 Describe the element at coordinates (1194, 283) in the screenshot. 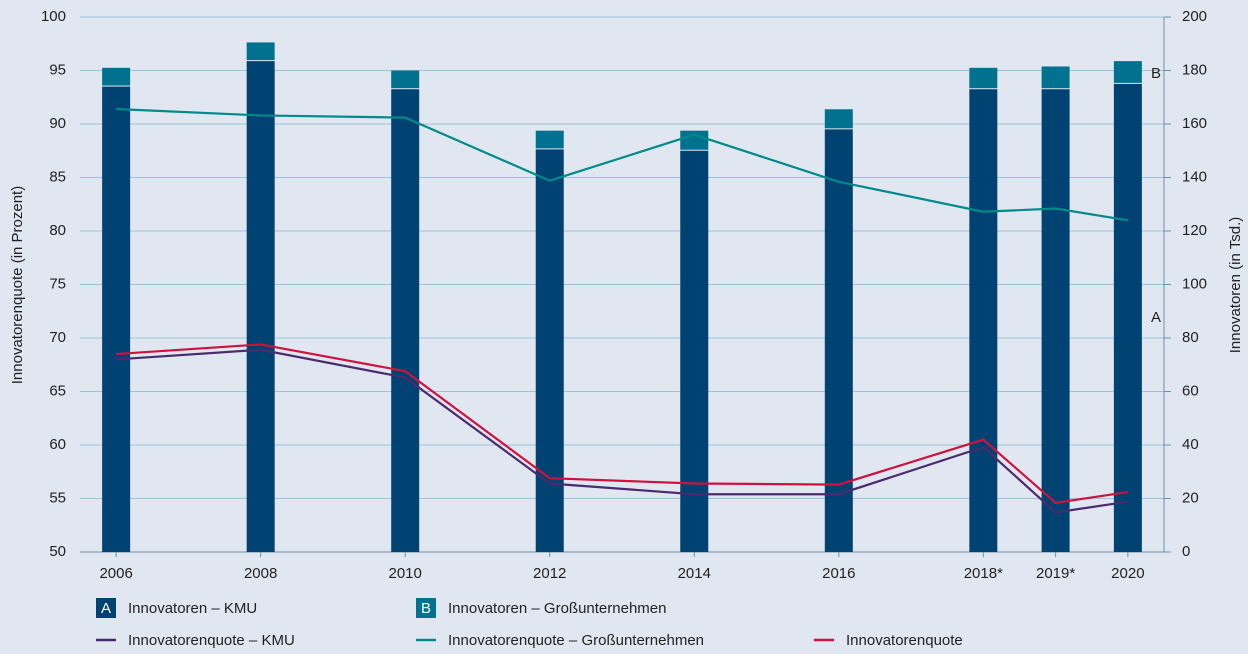

I see `y2-tick-label: 100` at that location.